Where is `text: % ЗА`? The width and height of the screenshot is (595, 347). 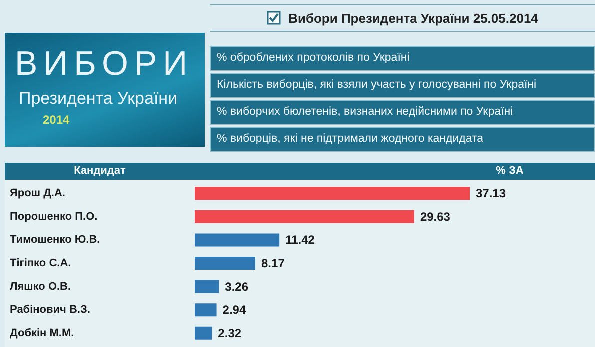 text: % ЗА is located at coordinates (510, 171).